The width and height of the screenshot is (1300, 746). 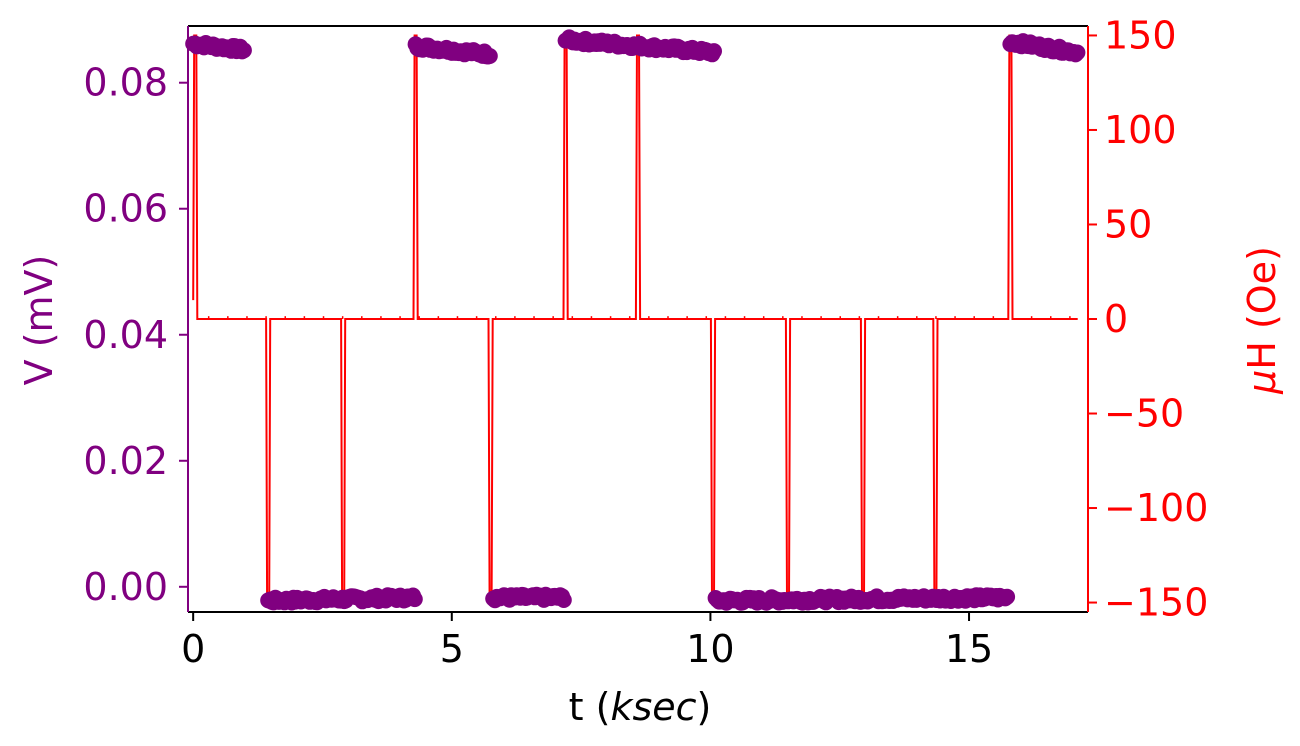 I want to click on x-axis-label-unit: ksec, so click(x=653, y=707).